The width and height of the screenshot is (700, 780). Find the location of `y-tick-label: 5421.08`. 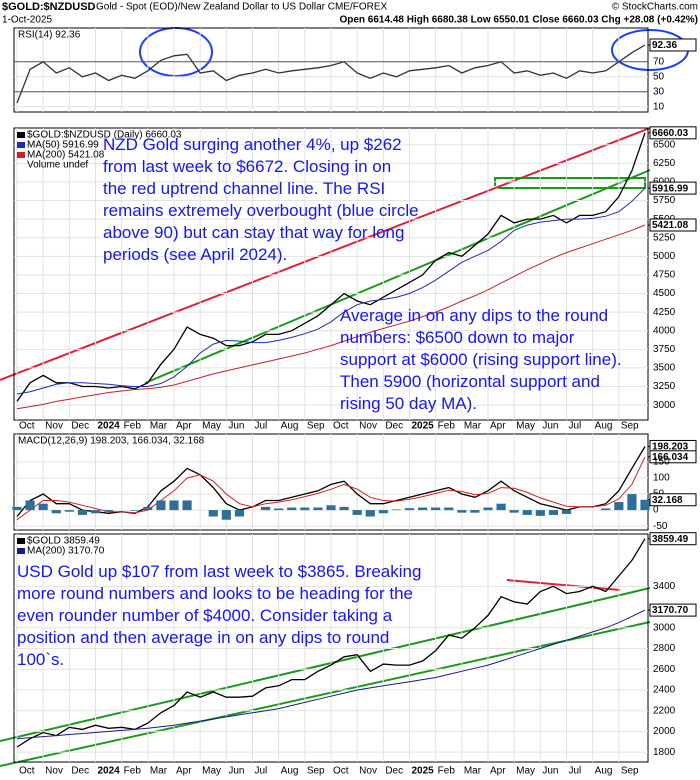

y-tick-label: 5421.08 is located at coordinates (670, 225).